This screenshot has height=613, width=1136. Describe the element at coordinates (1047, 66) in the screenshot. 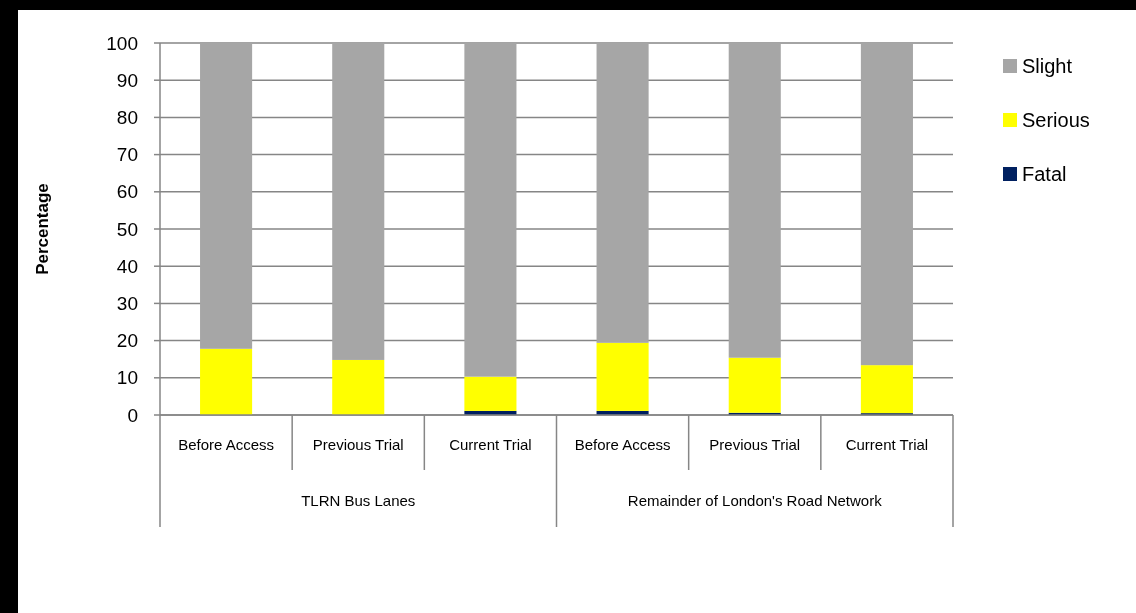

I see `legend-label: Slight` at that location.